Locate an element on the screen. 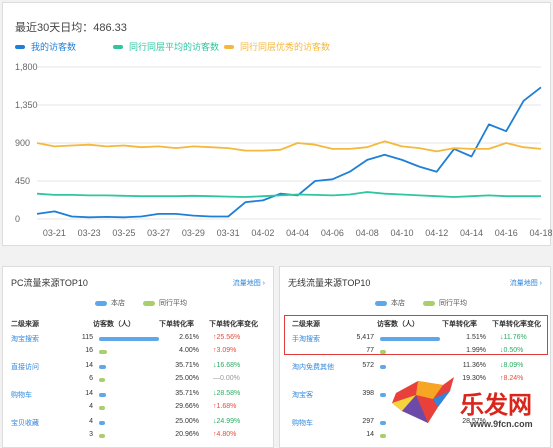  rate-change: ↓8.09% is located at coordinates (512, 365).